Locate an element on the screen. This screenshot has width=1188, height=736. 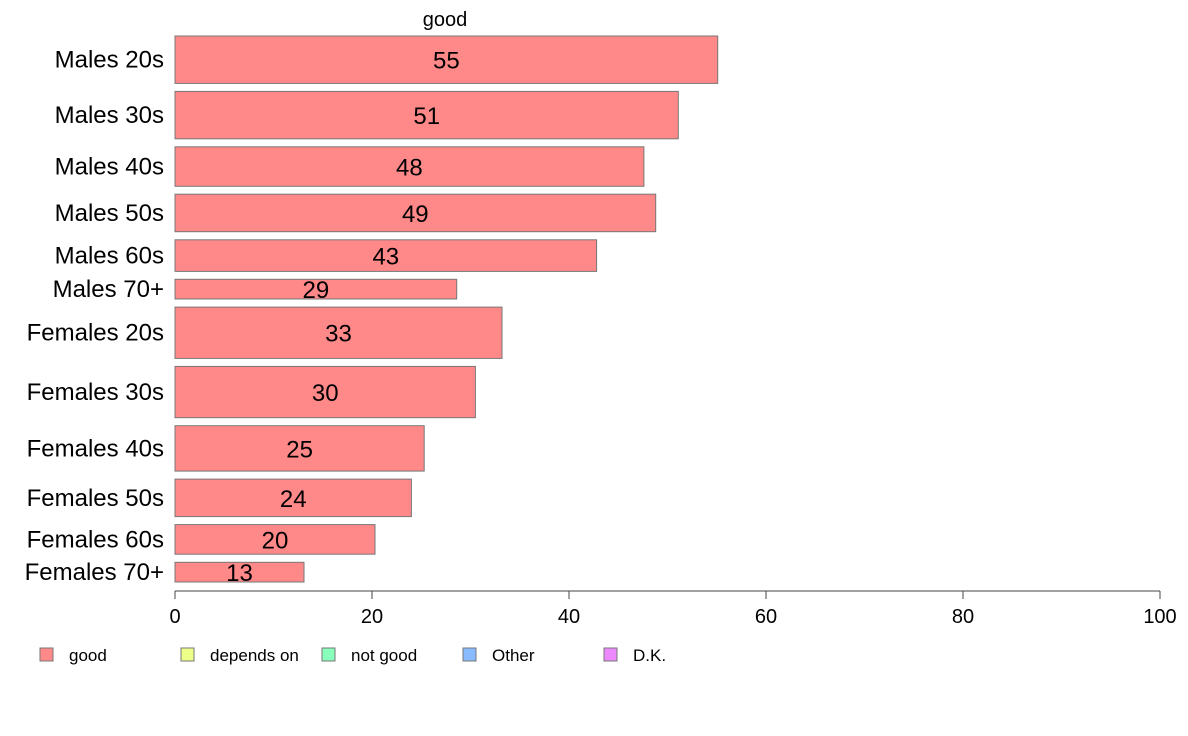
bar-value-label: 25 is located at coordinates (299, 449).